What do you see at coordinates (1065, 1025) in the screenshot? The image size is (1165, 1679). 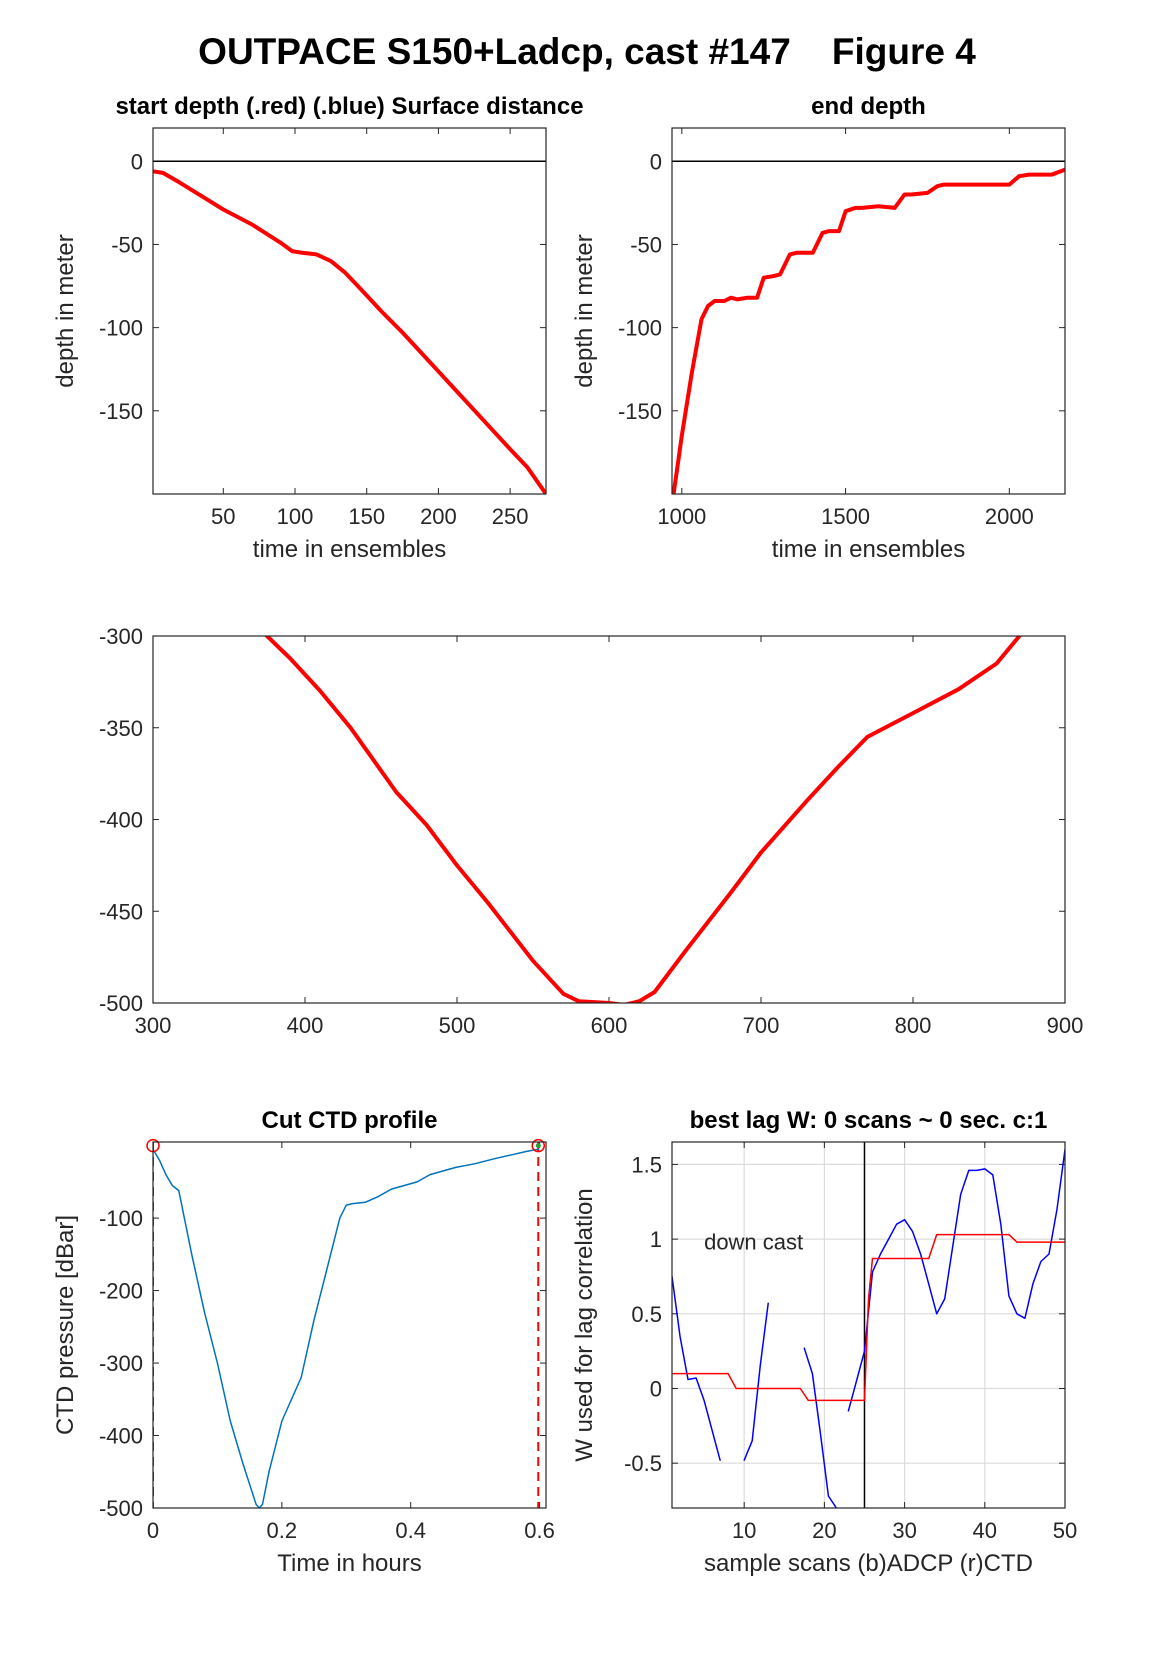 I see `x-tick-label: 900` at bounding box center [1065, 1025].